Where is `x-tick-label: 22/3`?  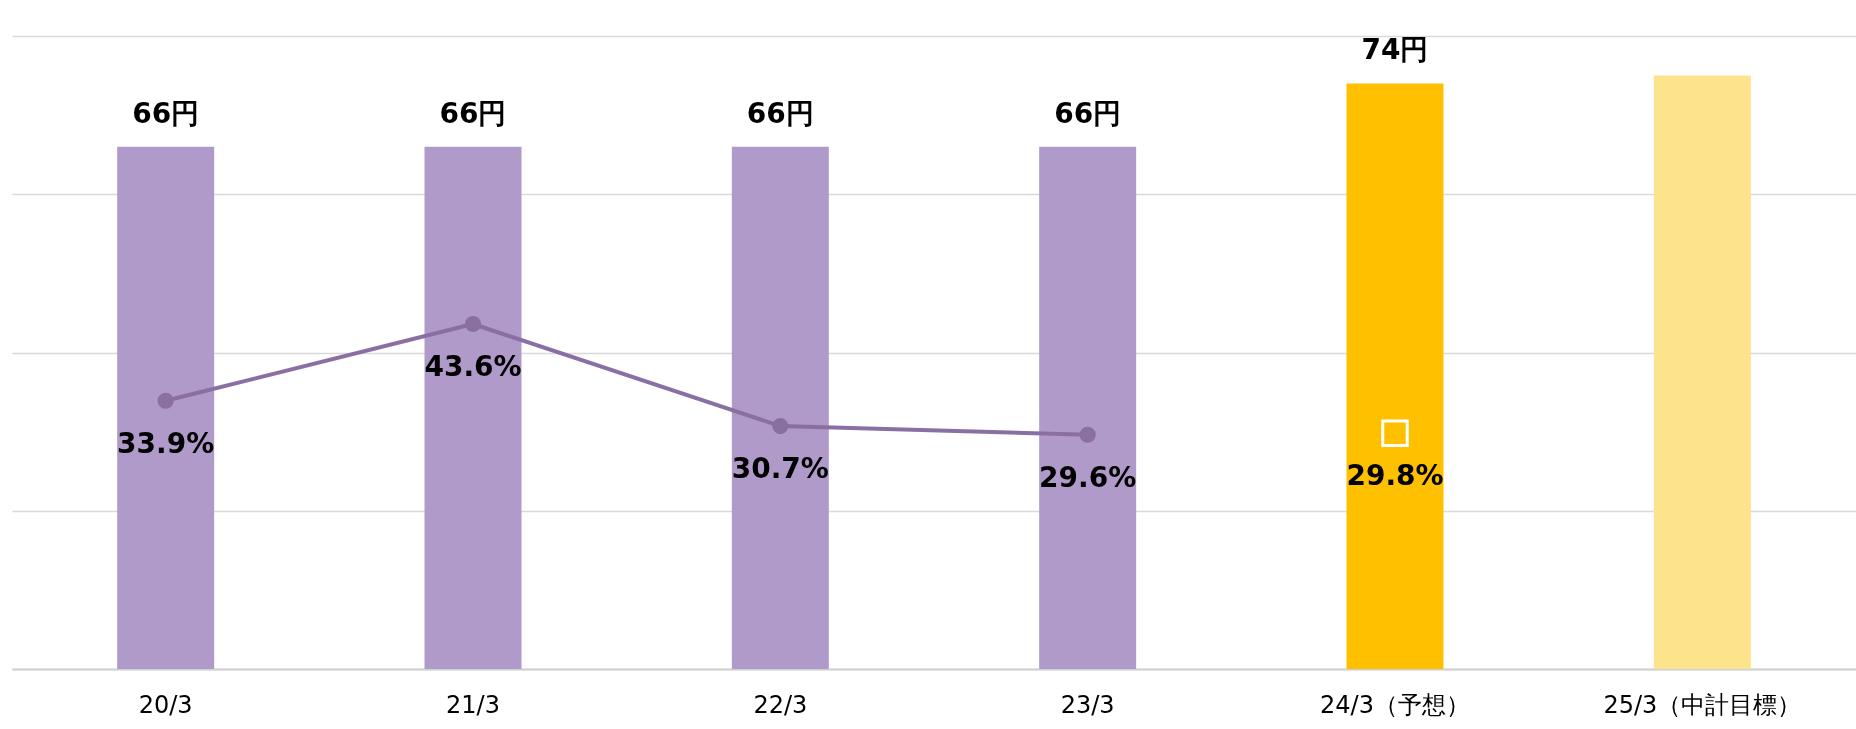 x-tick-label: 22/3 is located at coordinates (780, 704).